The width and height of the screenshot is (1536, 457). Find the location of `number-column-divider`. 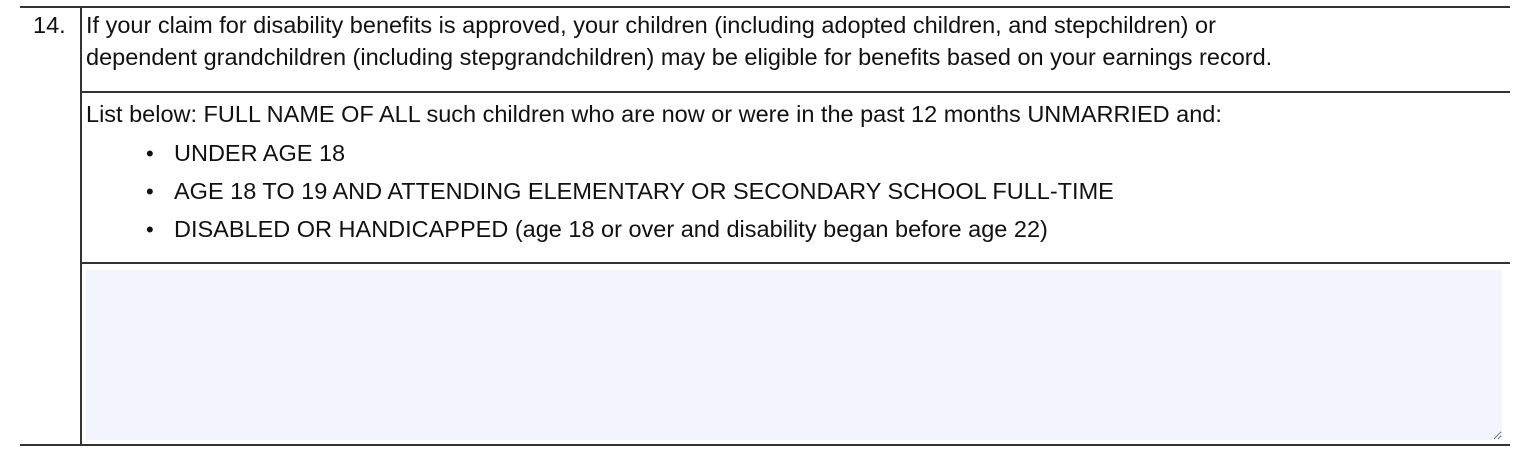

number-column-divider is located at coordinates (81, 226).